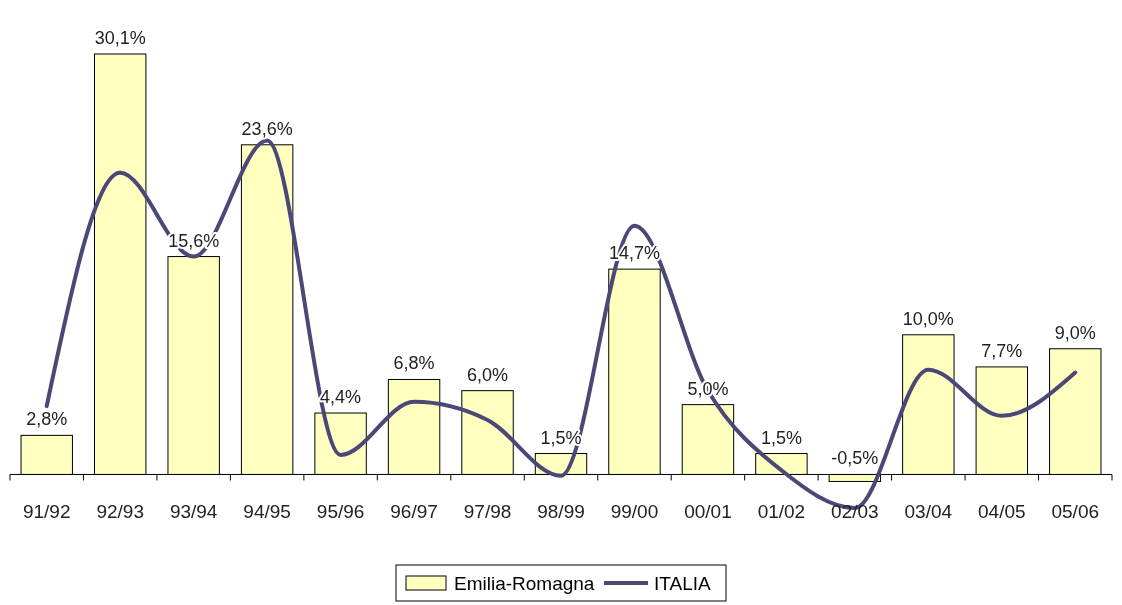 The width and height of the screenshot is (1122, 605). Describe the element at coordinates (120, 38) in the screenshot. I see `data-label: 30,1%` at that location.